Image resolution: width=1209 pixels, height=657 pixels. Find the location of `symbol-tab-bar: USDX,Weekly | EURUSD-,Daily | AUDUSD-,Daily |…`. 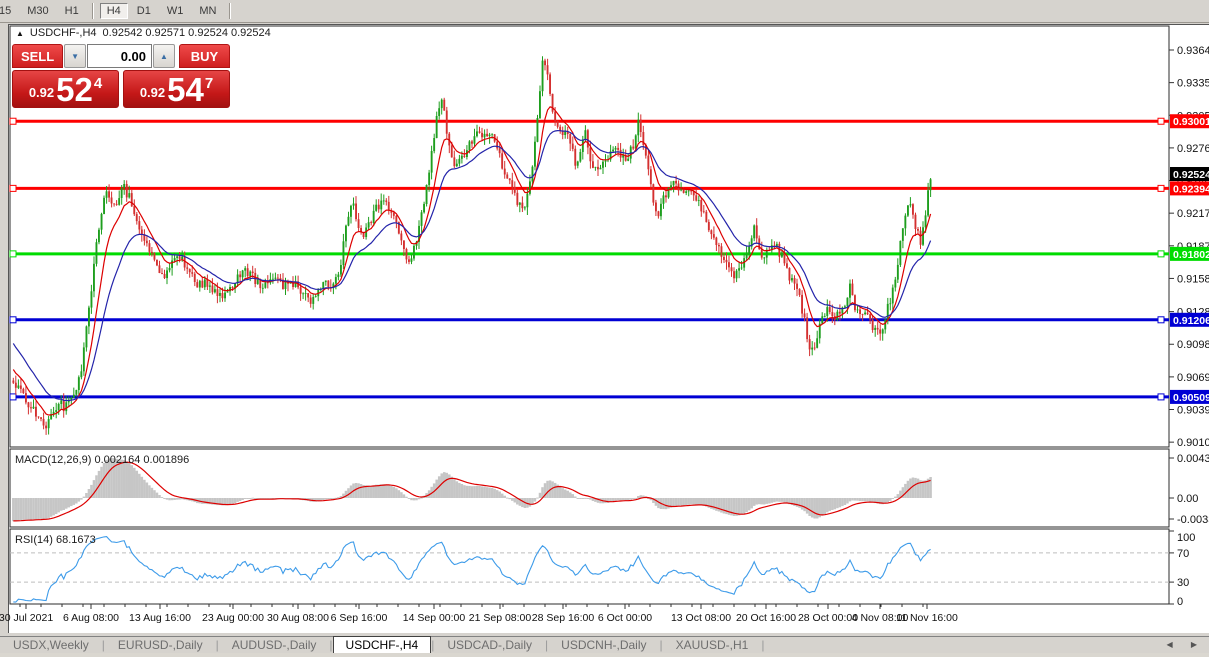

symbol-tab-bar: USDX,Weekly | EURUSD-,Daily | AUDUSD-,Daily |… is located at coordinates (604, 645).